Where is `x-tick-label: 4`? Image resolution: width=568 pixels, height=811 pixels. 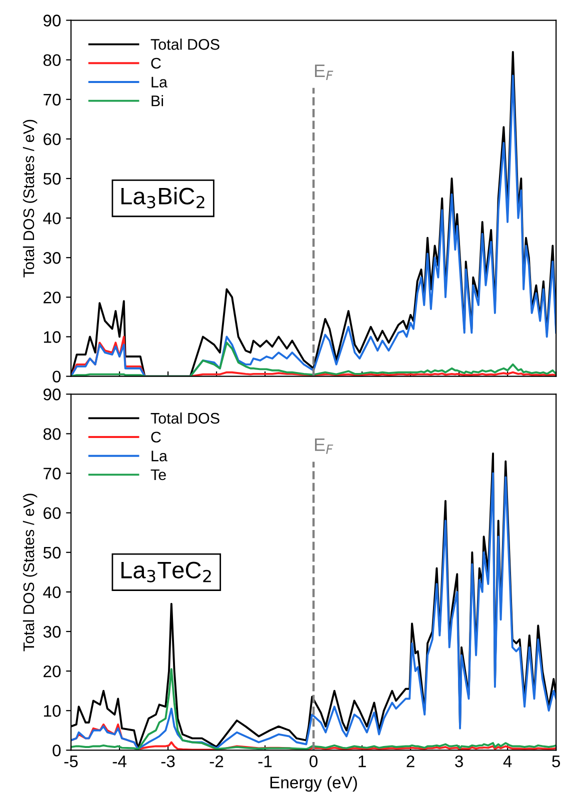
x-tick-label: 4 is located at coordinates (507, 762).